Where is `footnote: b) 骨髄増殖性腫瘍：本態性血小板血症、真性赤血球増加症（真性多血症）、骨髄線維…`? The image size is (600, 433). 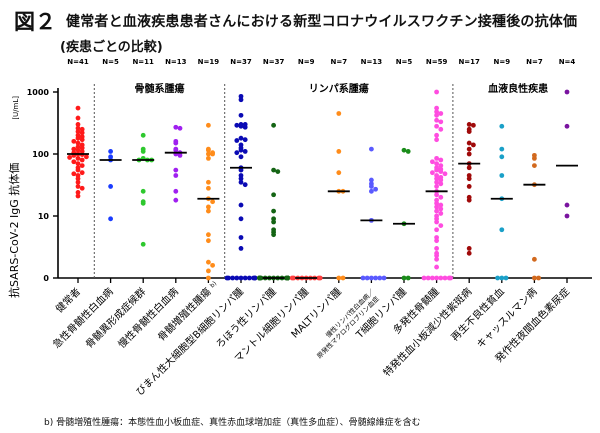
footnote: b) 骨髄増殖性腫瘍：本態性血小板血症、真性赤血球増加症（真性多血症）、骨髄線維… is located at coordinates (232, 423).